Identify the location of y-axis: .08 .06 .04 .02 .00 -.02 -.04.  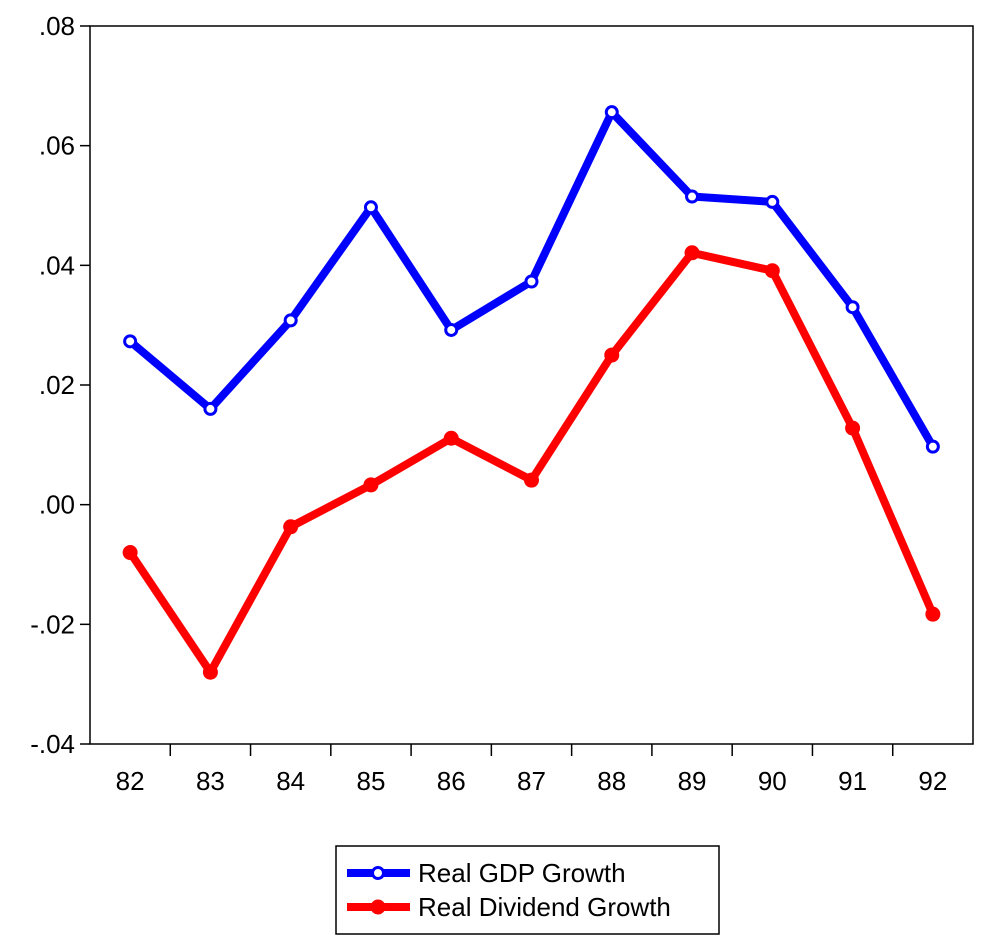
(60, 385).